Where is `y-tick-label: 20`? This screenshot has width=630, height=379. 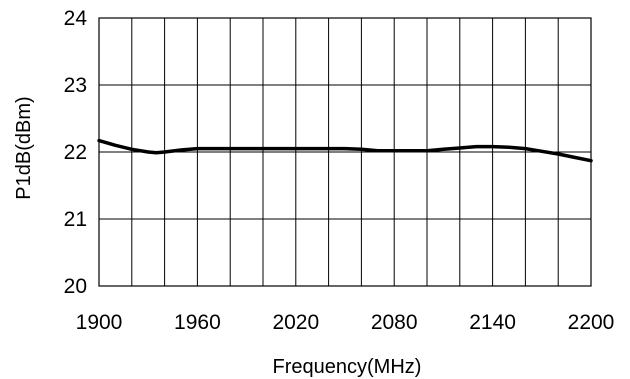
y-tick-label: 20 is located at coordinates (75, 286).